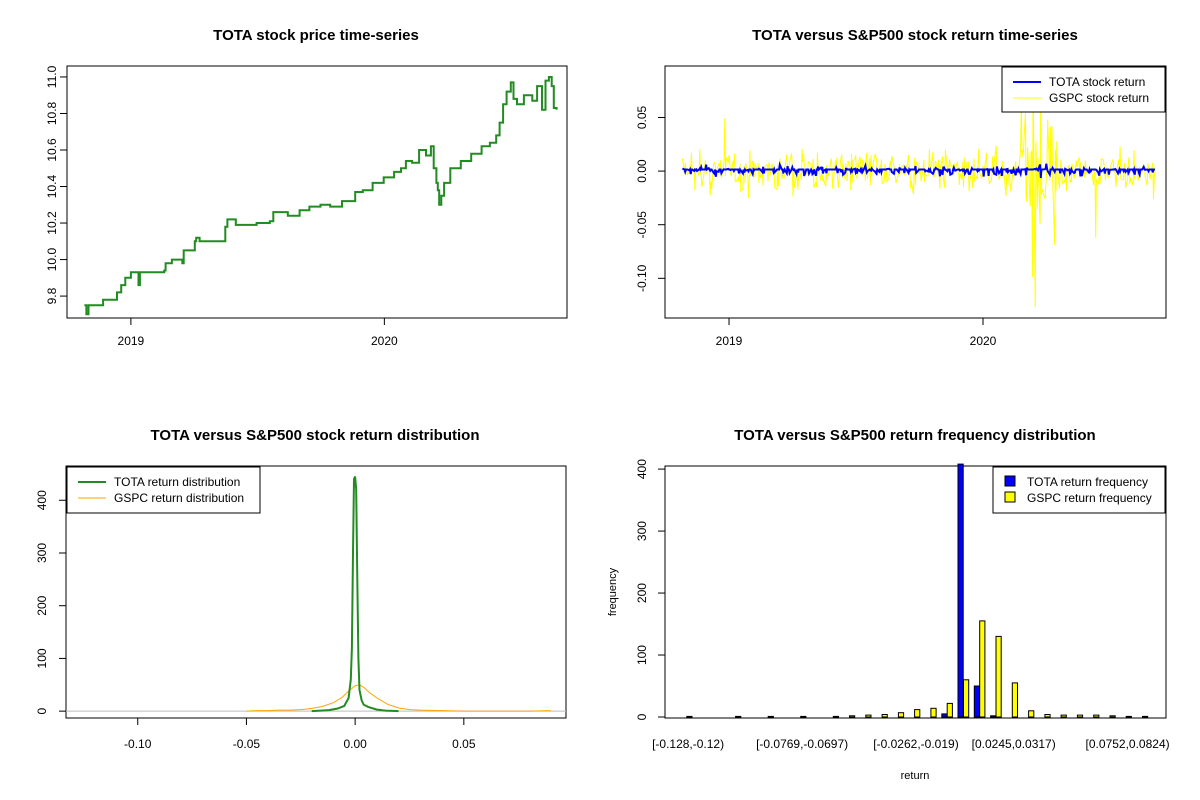  What do you see at coordinates (52, 187) in the screenshot?
I see `price-ytick-label: 10.4` at bounding box center [52, 187].